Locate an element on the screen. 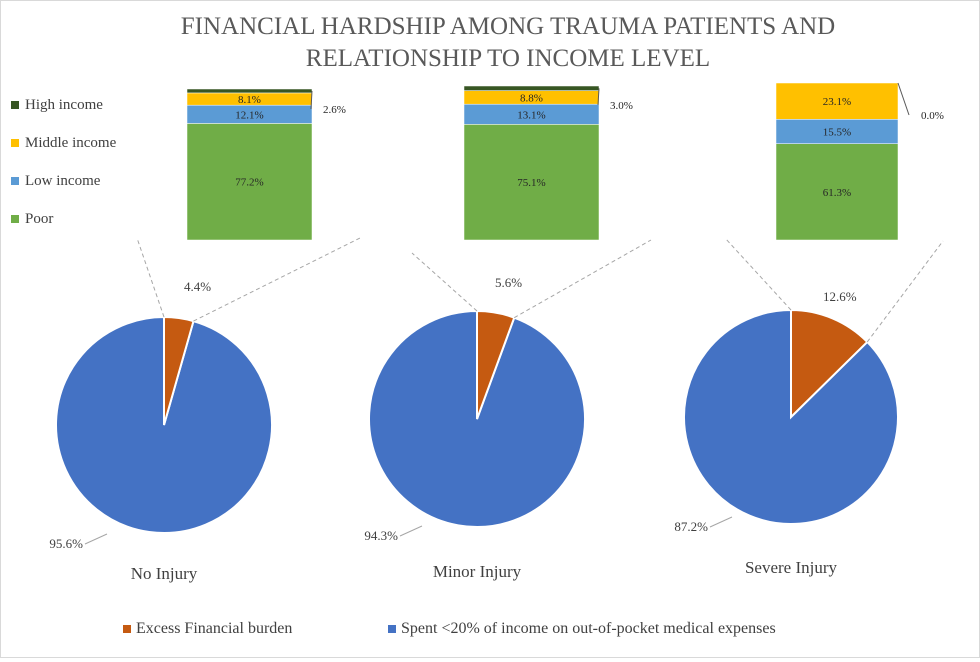  pie-label-spent: 95.6% is located at coordinates (66, 543).